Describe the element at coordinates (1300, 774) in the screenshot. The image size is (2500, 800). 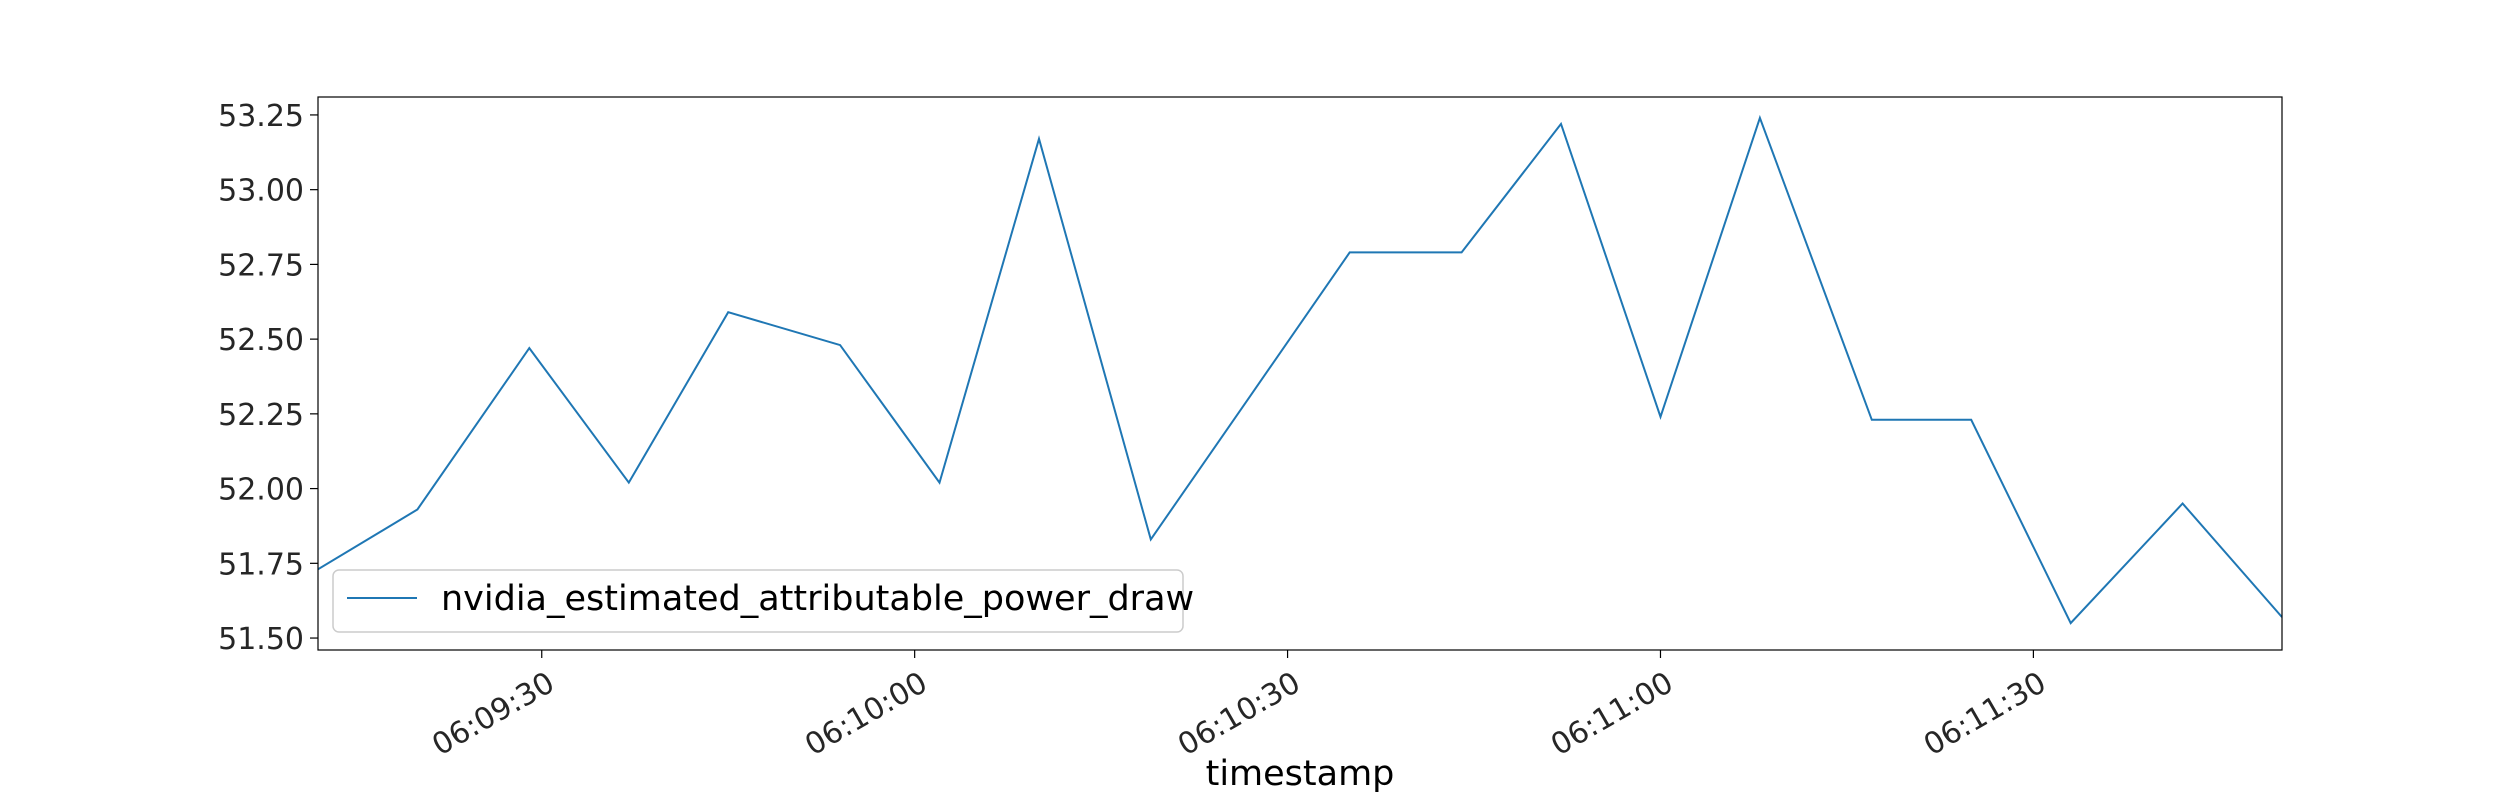
I see `x-axis-label: timestamp` at that location.